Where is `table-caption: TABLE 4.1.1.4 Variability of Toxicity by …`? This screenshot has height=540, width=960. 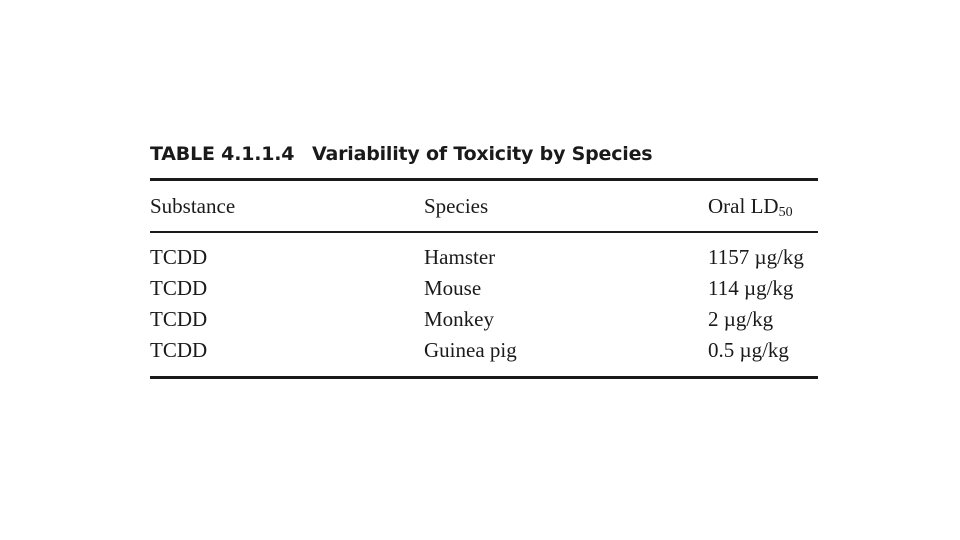
table-caption: TABLE 4.1.1.4 Variability of Toxicity by … is located at coordinates (484, 154).